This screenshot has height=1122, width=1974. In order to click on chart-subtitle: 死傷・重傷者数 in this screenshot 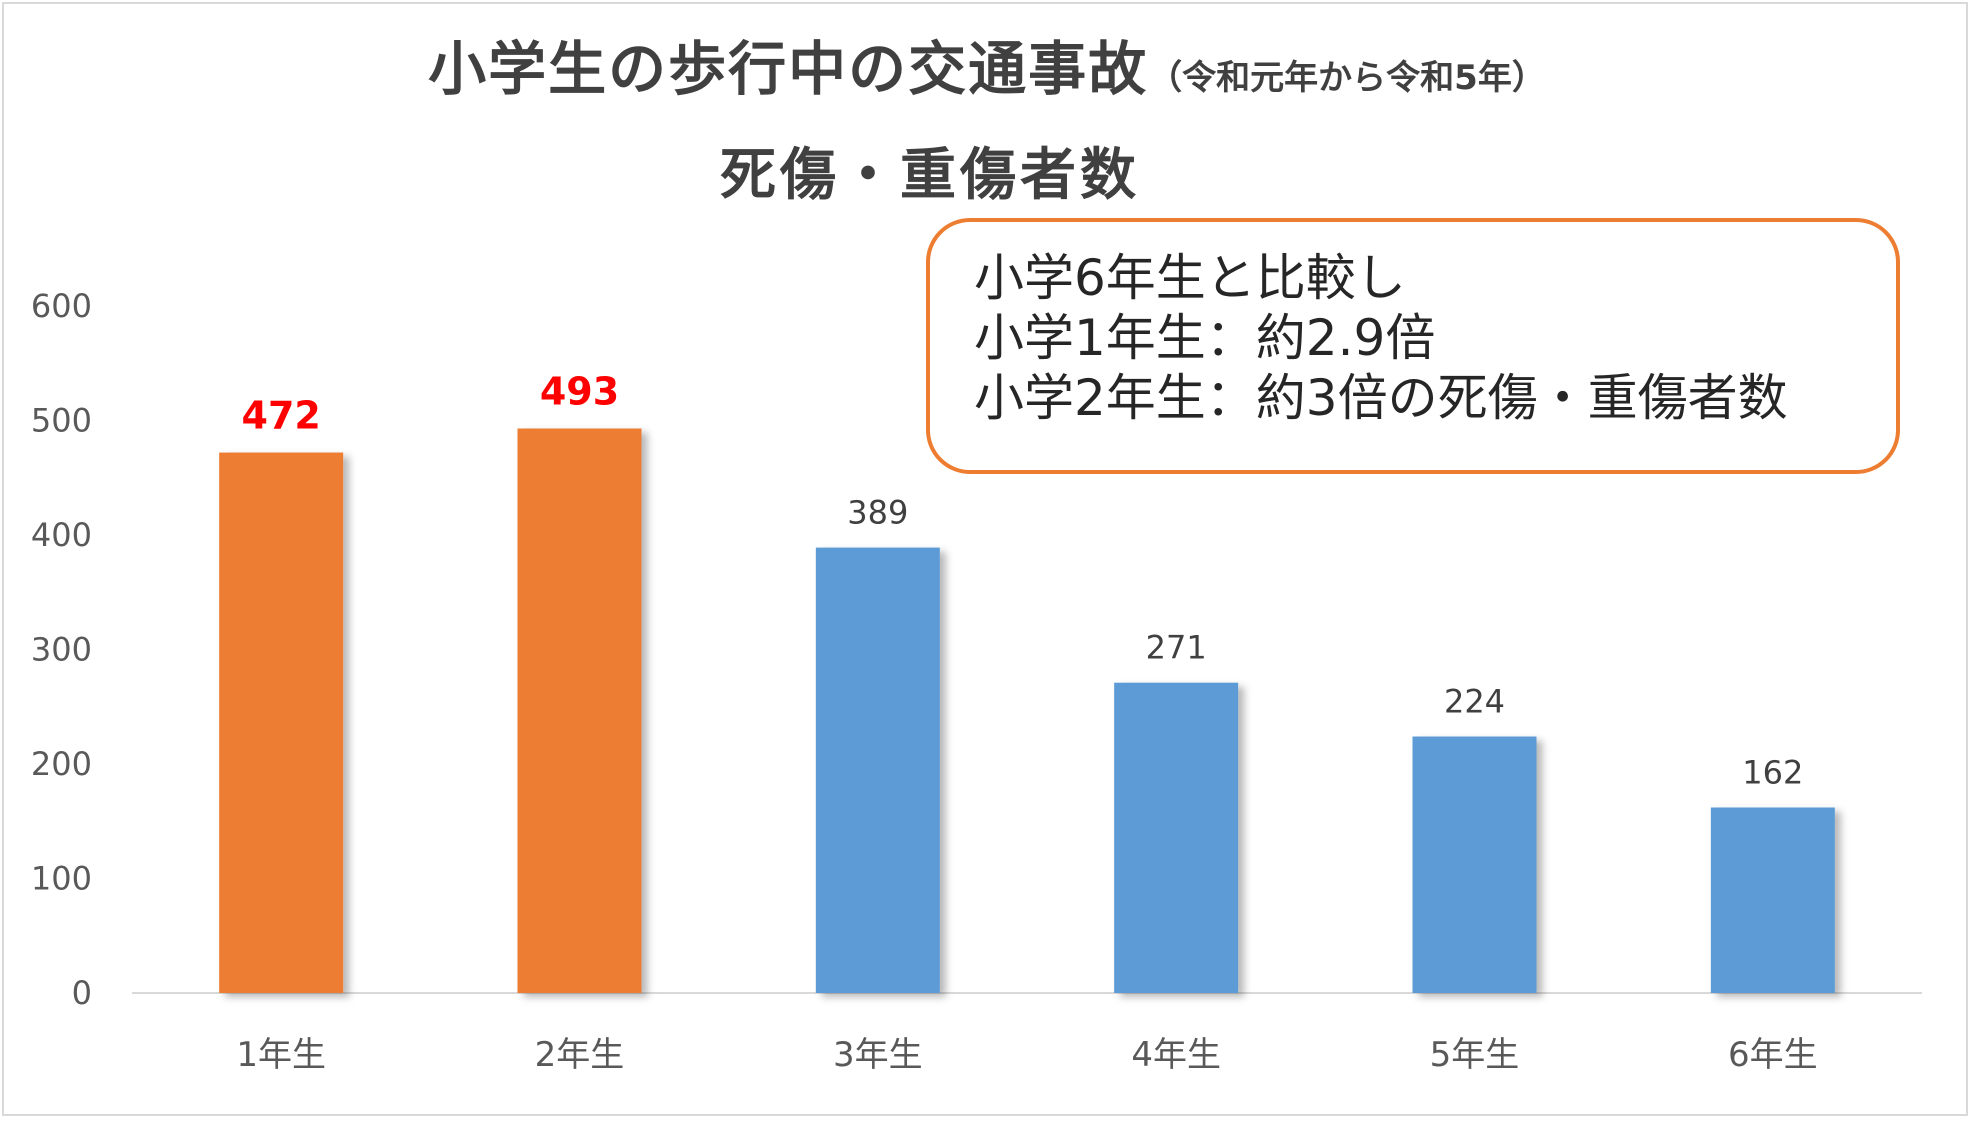, I will do `click(930, 175)`.